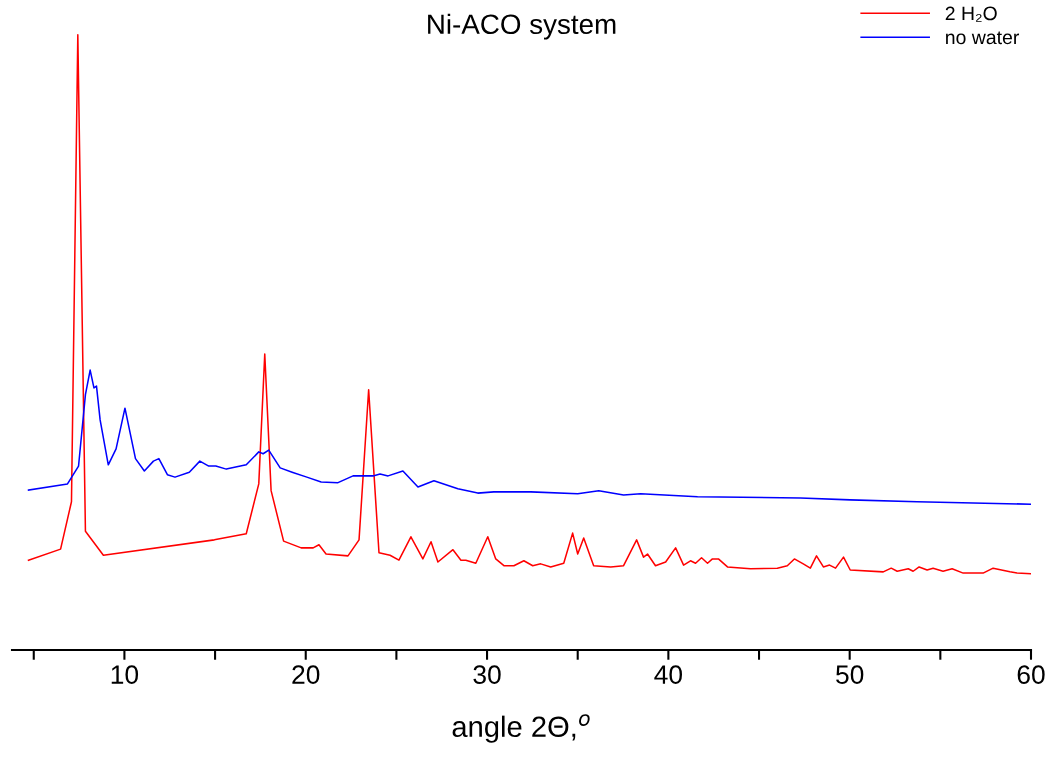  I want to click on legend-label: no water, so click(983, 38).